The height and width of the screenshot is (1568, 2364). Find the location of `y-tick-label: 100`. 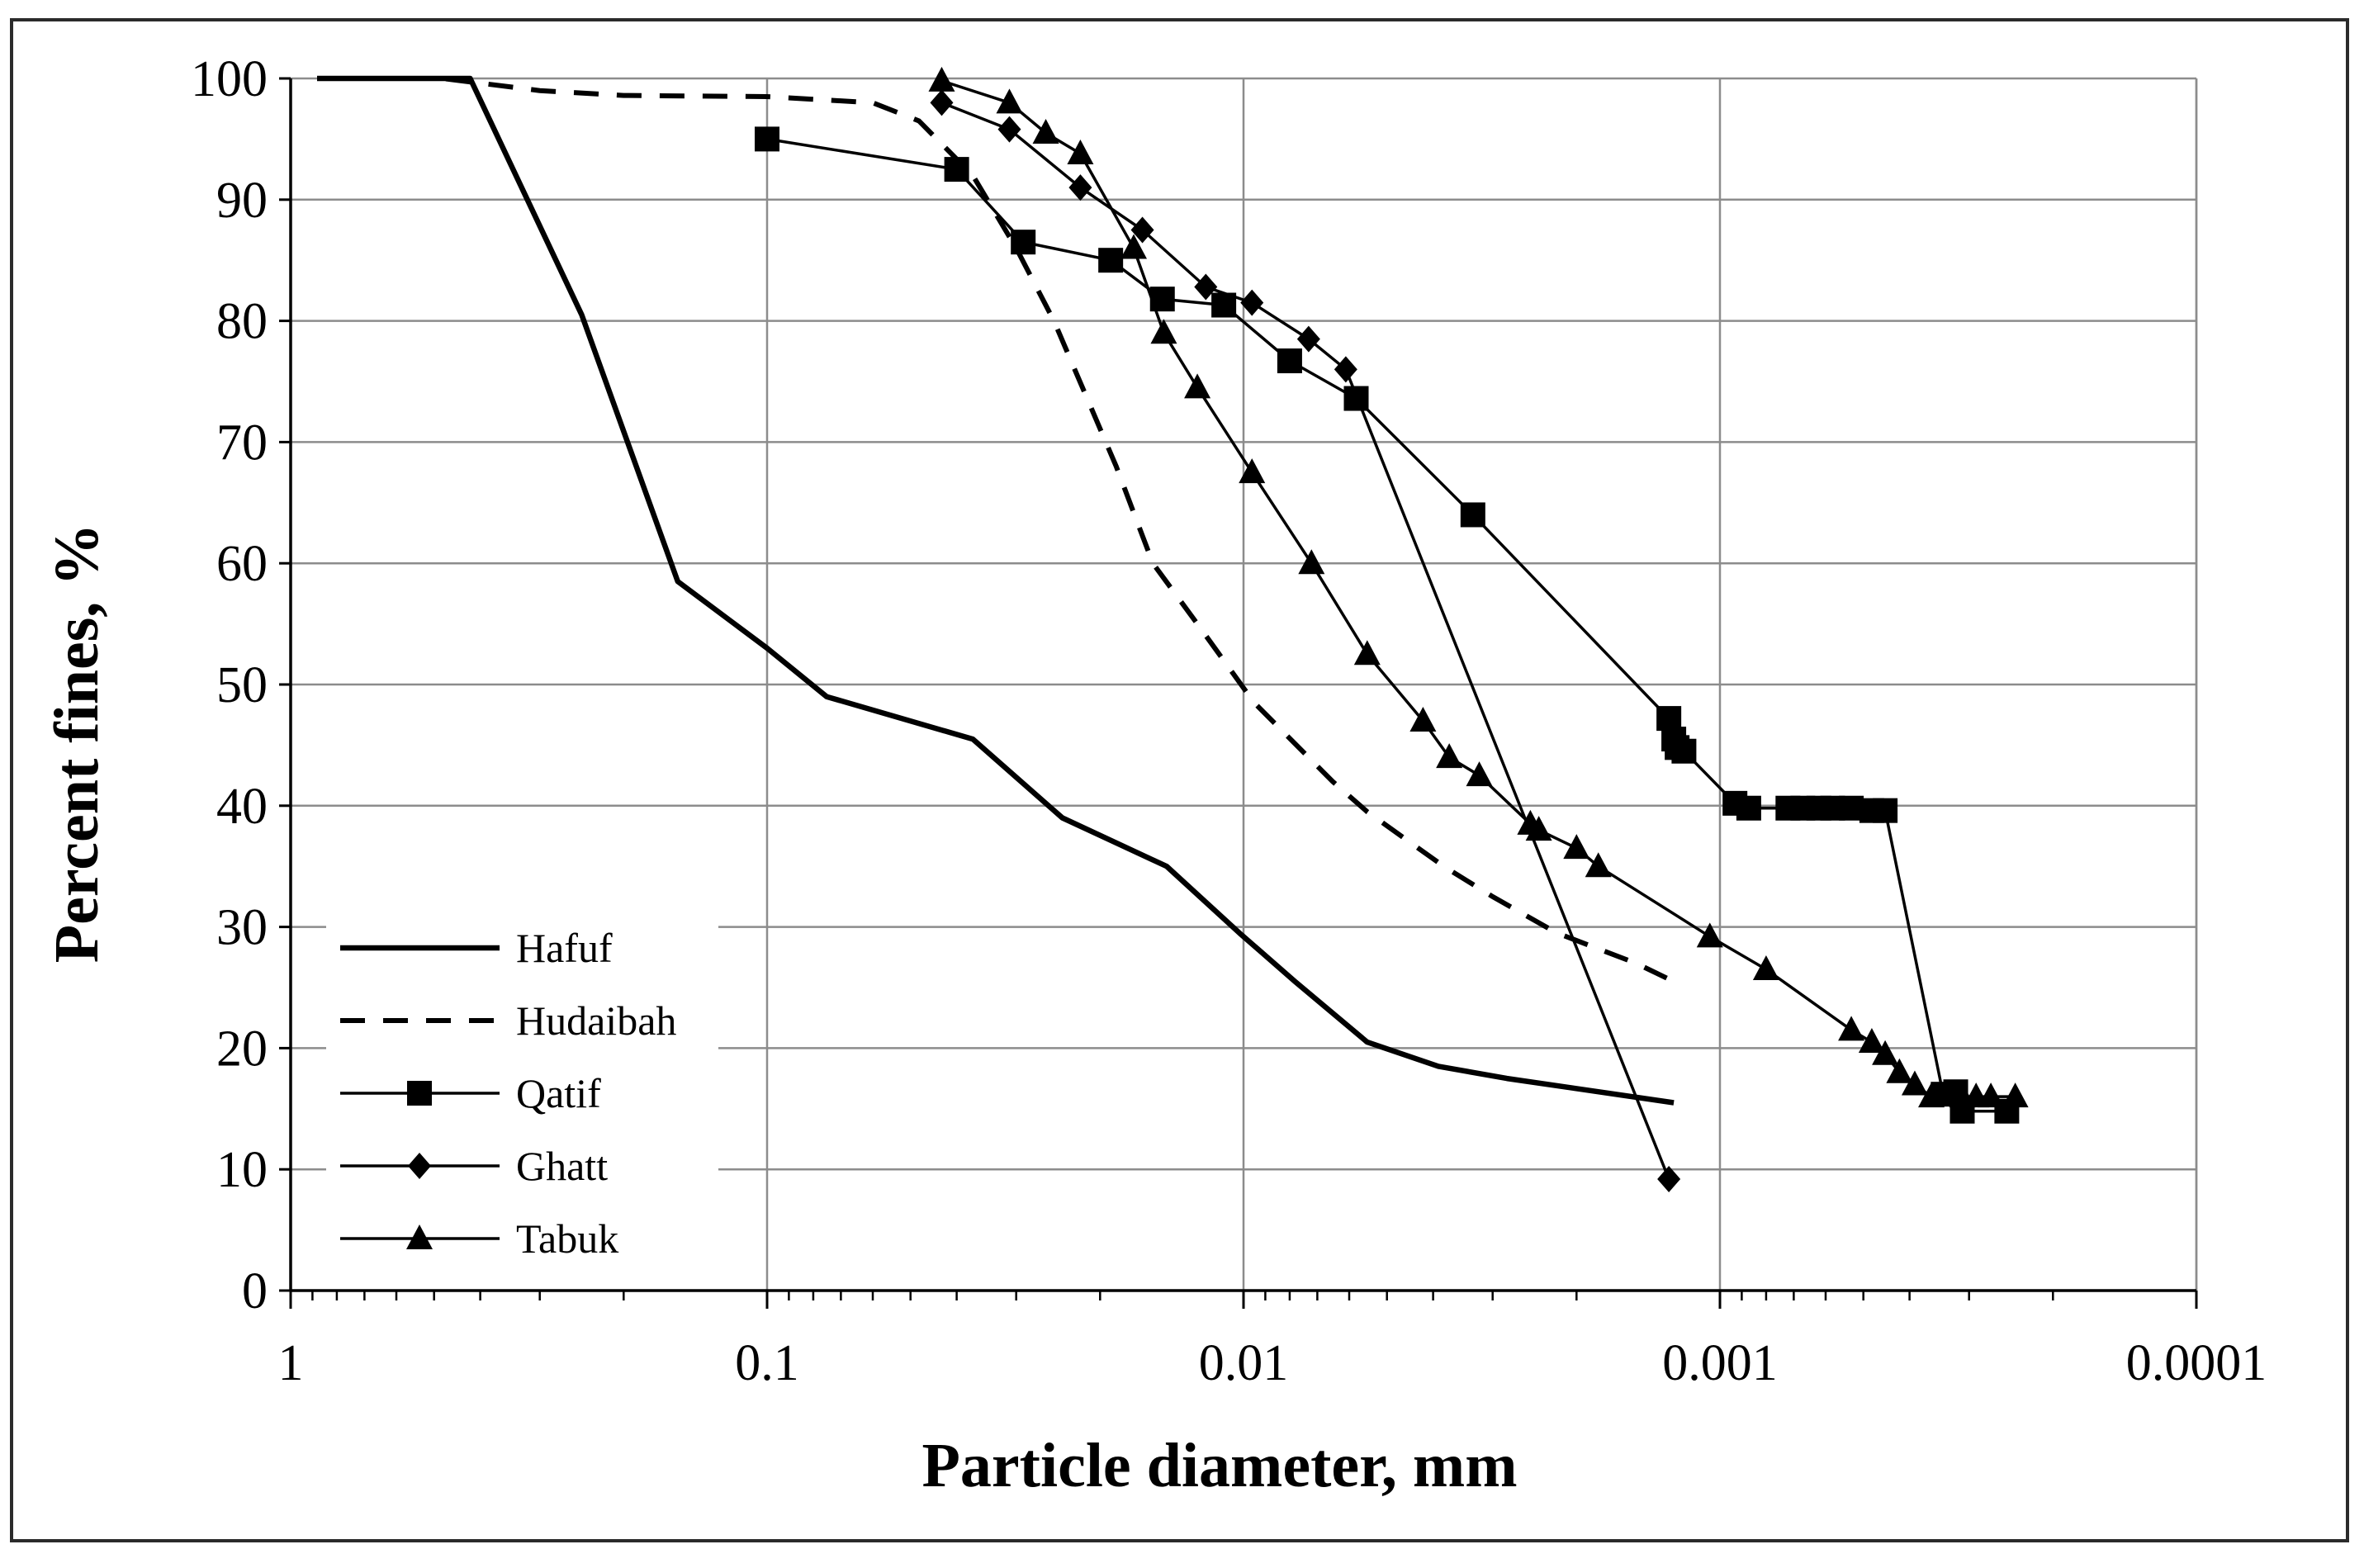

y-tick-label: 100 is located at coordinates (230, 79).